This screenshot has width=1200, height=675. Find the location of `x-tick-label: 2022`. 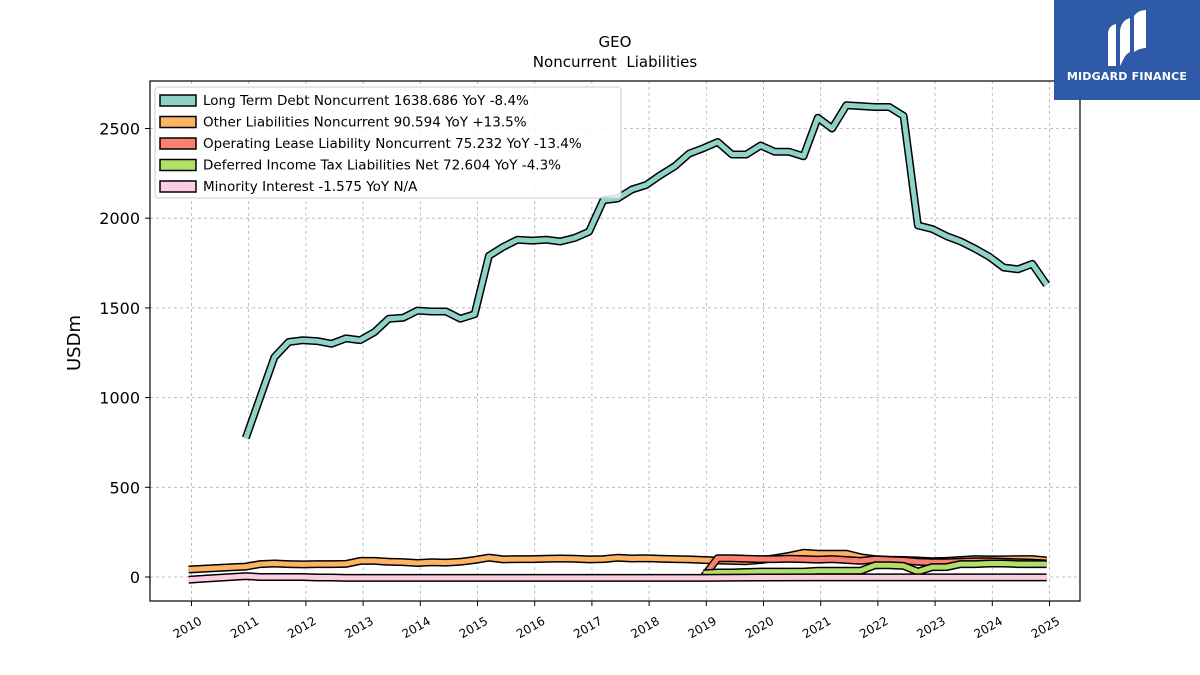

x-tick-label: 2022 is located at coordinates (873, 627).